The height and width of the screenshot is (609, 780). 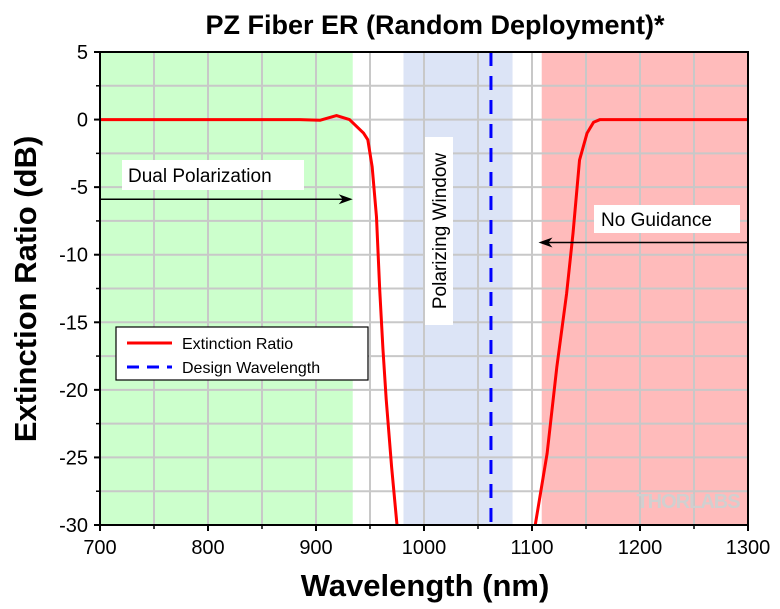 What do you see at coordinates (237, 344) in the screenshot?
I see `legend-label-extinction-ratio: Extinction Ratio` at bounding box center [237, 344].